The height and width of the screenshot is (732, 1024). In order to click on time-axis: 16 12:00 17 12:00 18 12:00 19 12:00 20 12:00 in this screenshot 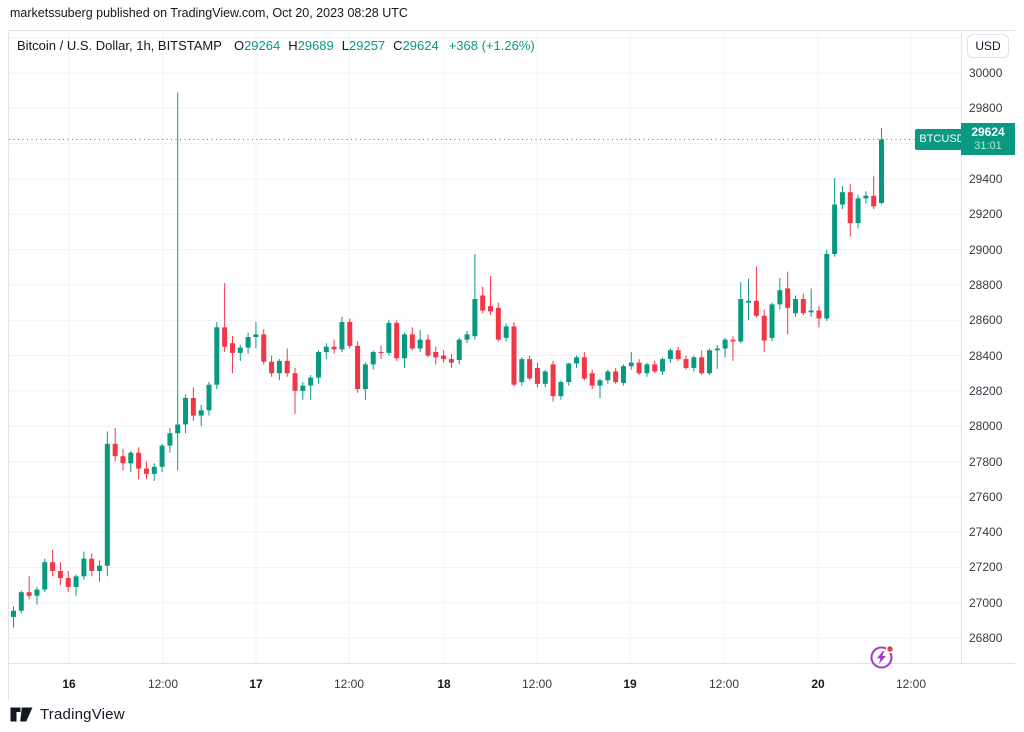, I will do `click(512, 682)`.